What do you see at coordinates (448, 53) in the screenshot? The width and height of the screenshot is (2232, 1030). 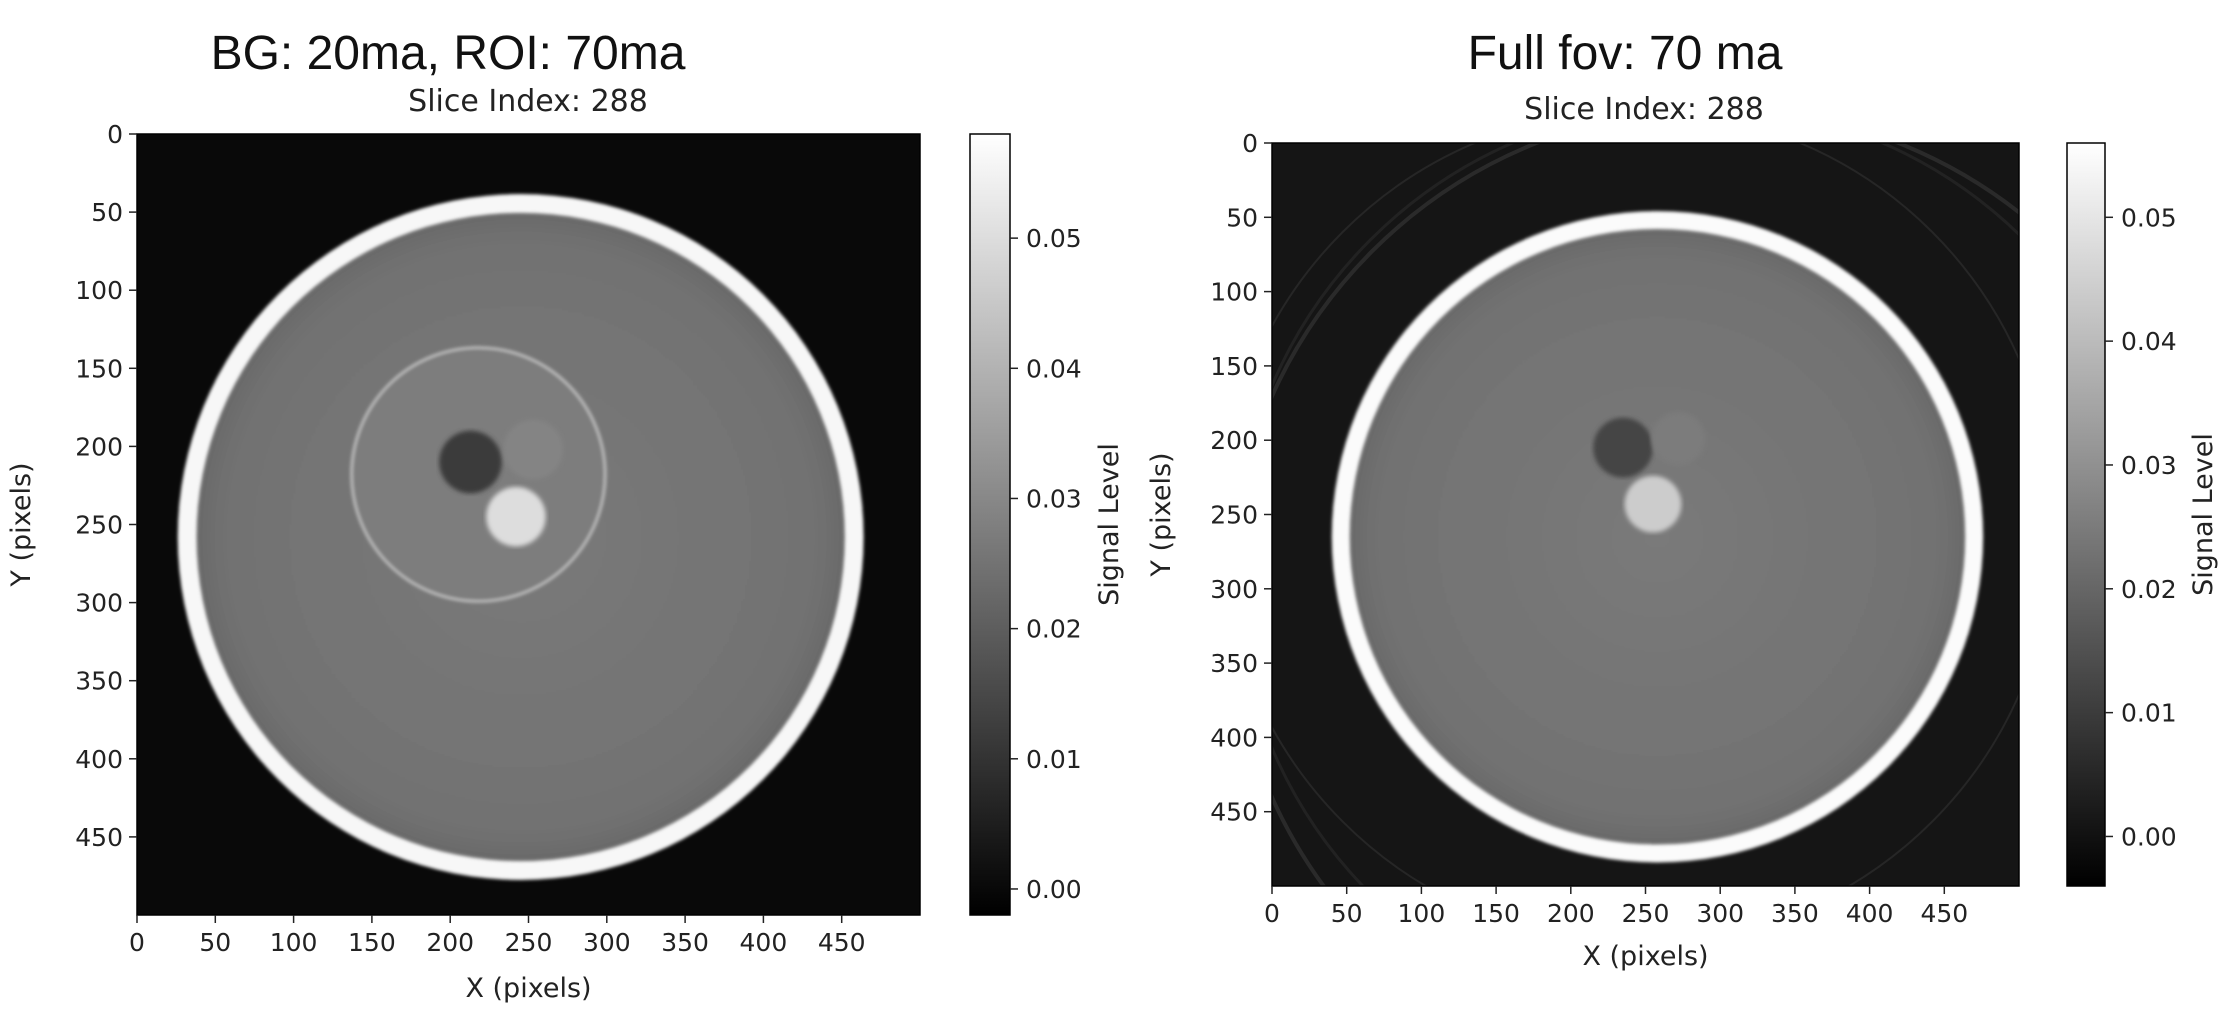 I see `left-panel-heading: BG: 20ma, ROI: 70ma` at bounding box center [448, 53].